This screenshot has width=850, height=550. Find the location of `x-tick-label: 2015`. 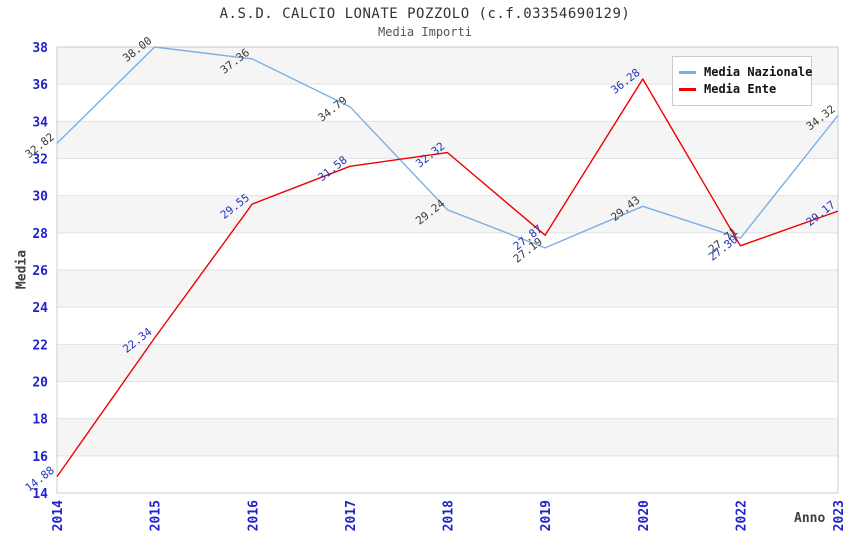

x-tick-label: 2015 is located at coordinates (156, 515).